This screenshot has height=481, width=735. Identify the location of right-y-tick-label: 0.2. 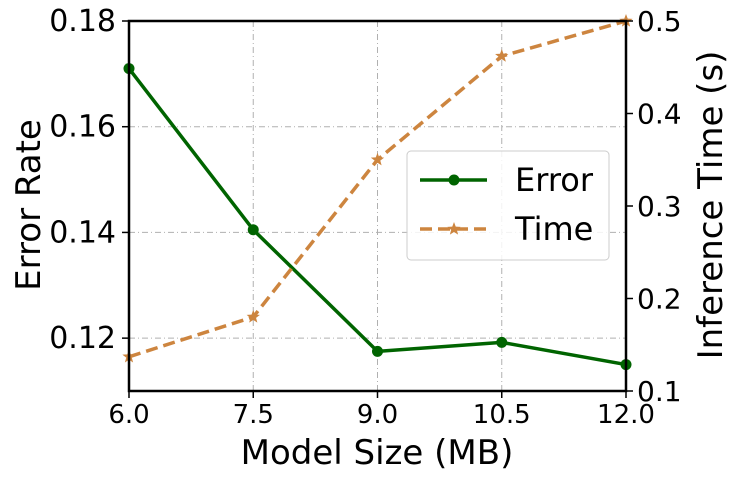
(659, 299).